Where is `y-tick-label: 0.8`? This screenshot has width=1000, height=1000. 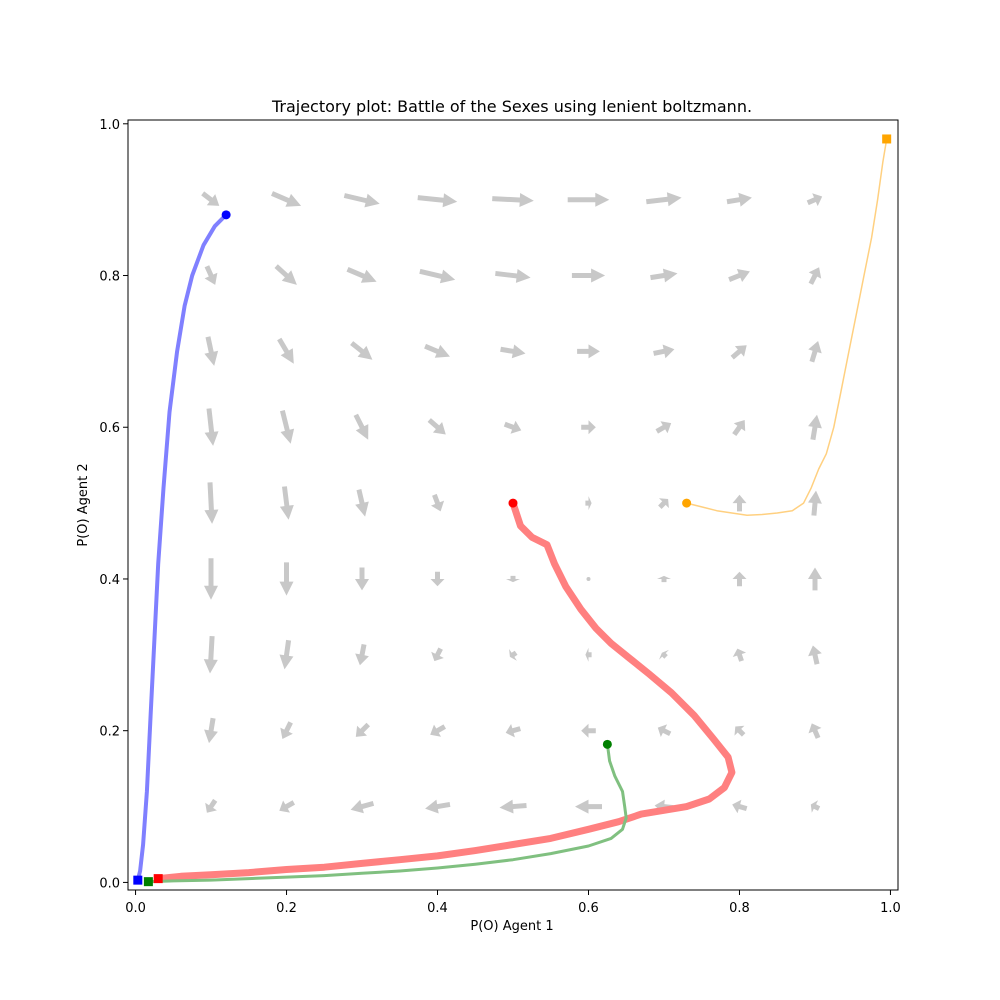
y-tick-label: 0.8 is located at coordinates (109, 277).